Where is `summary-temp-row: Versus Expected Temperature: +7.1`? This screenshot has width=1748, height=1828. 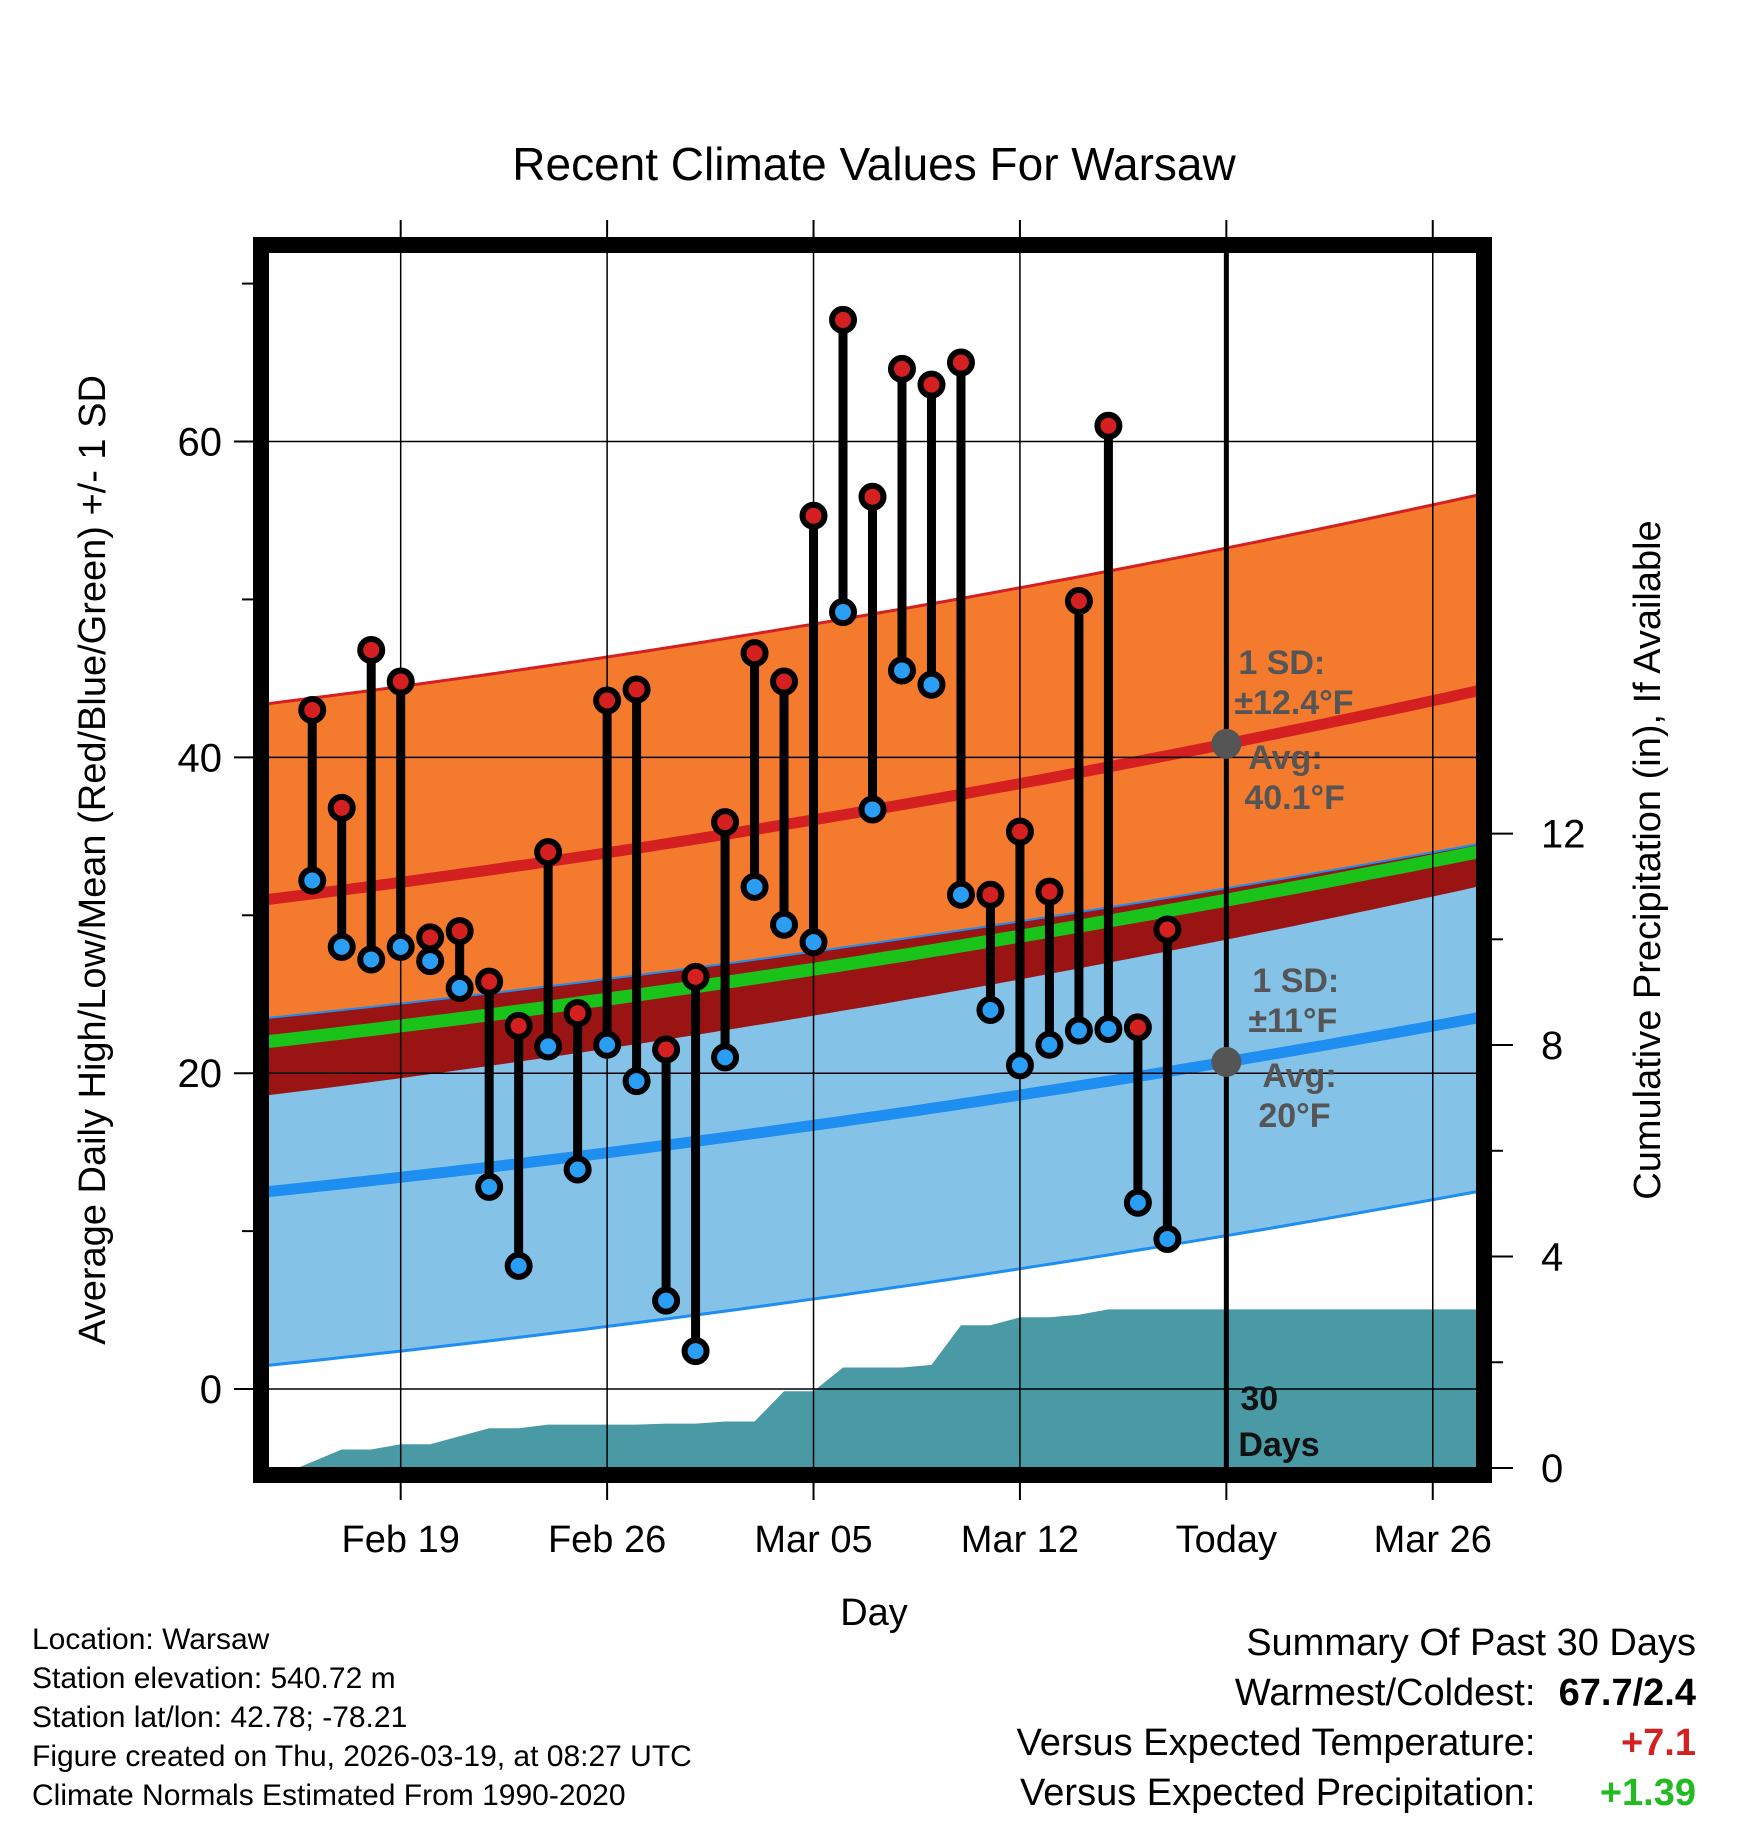 summary-temp-row: Versus Expected Temperature: +7.1 is located at coordinates (1356, 1743).